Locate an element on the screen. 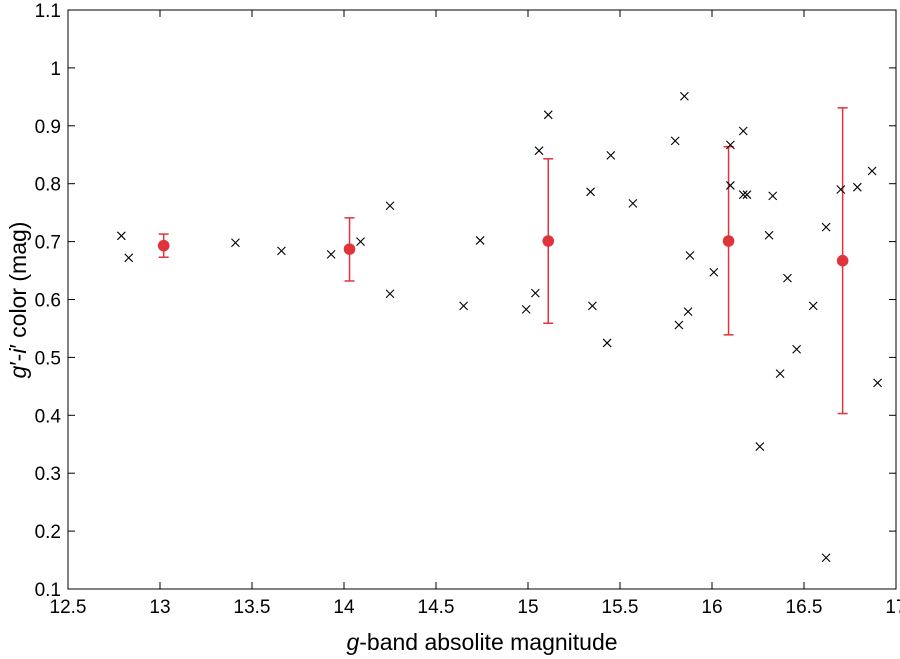 This screenshot has height=659, width=900. y-axis-label-rest: ′ color (mag) is located at coordinates (18, 285).